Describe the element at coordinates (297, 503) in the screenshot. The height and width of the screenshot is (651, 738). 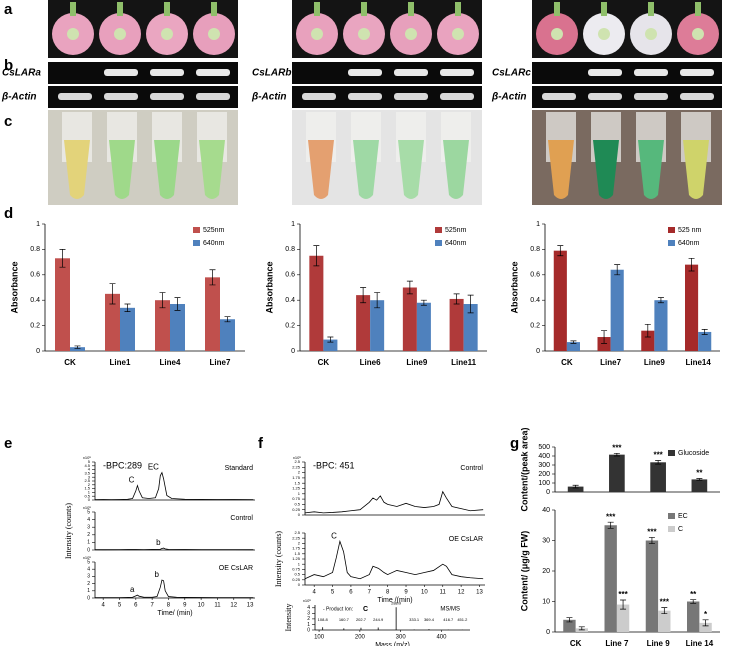
I see `y-tick-label: 0.5` at that location.